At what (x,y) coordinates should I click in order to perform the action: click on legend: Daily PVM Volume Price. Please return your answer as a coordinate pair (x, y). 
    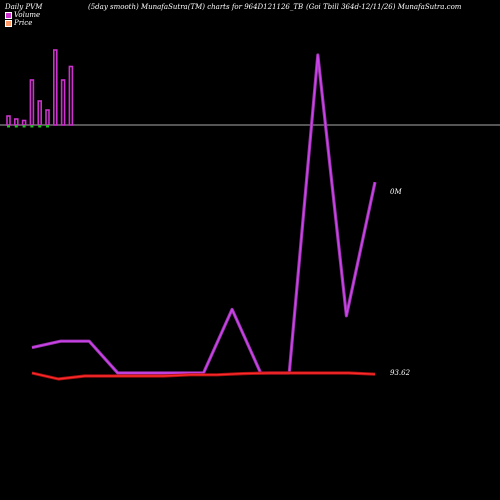
    Looking at the image, I should click on (23, 15).